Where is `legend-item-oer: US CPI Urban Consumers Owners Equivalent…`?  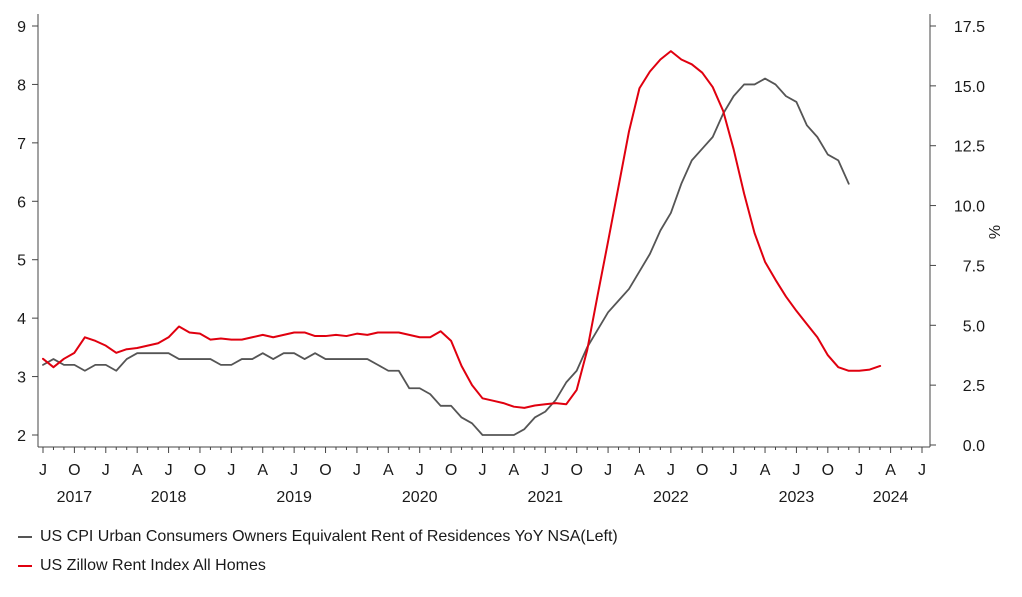
legend-item-oer: US CPI Urban Consumers Owners Equivalent… is located at coordinates (318, 536).